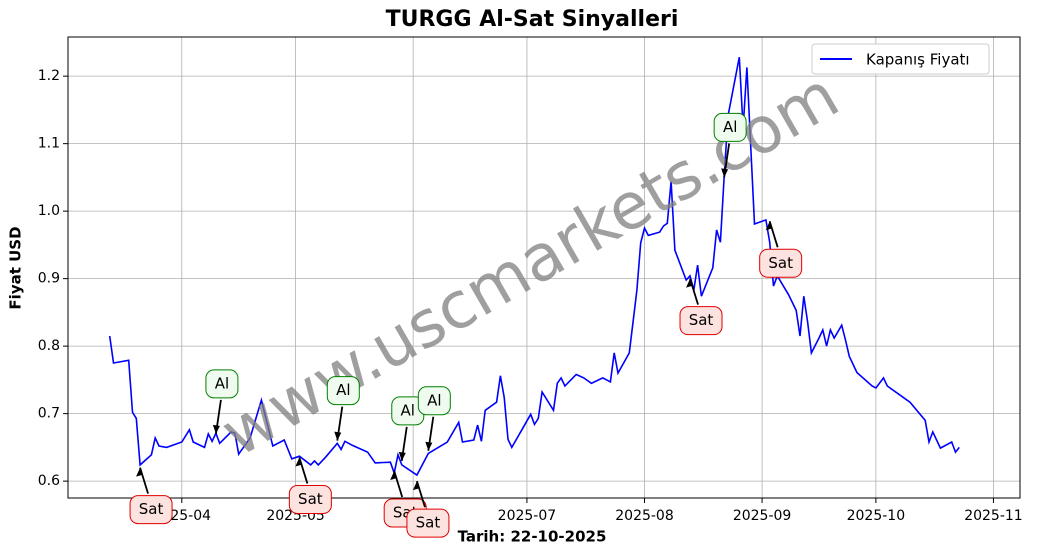 The width and height of the screenshot is (1037, 558). I want to click on y-tick-label: 1.1, so click(49, 144).